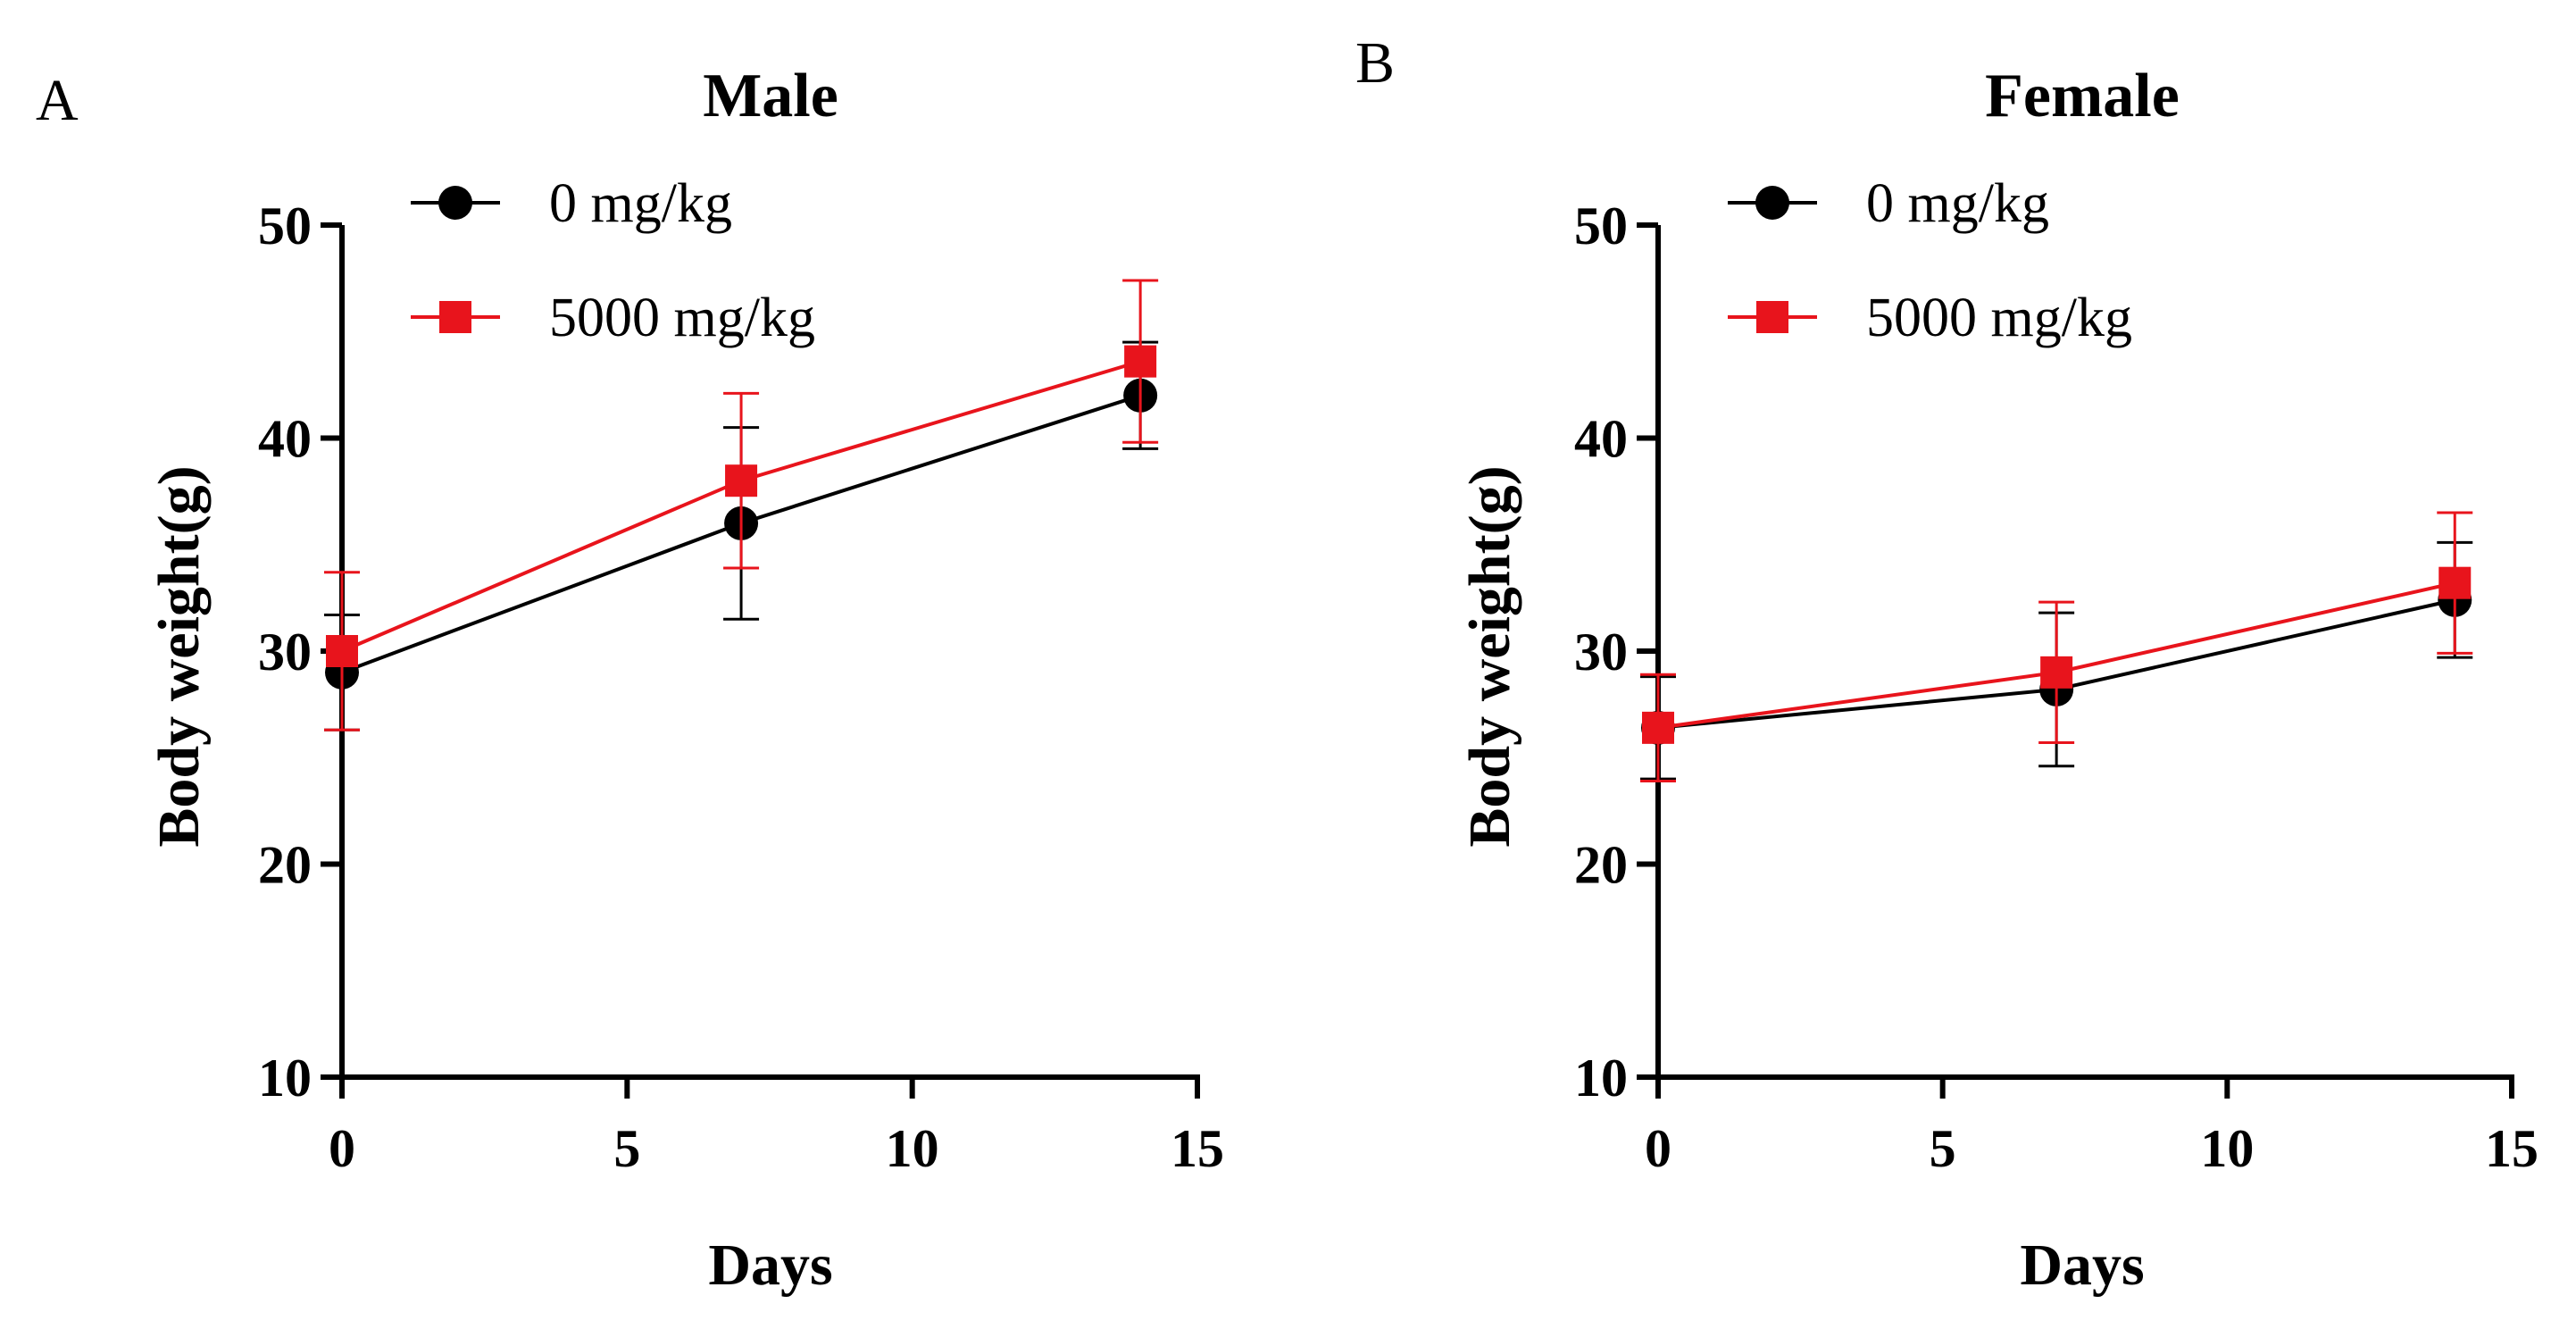 The image size is (2576, 1329). Describe the element at coordinates (57, 100) in the screenshot. I see `panel-letter: A` at that location.